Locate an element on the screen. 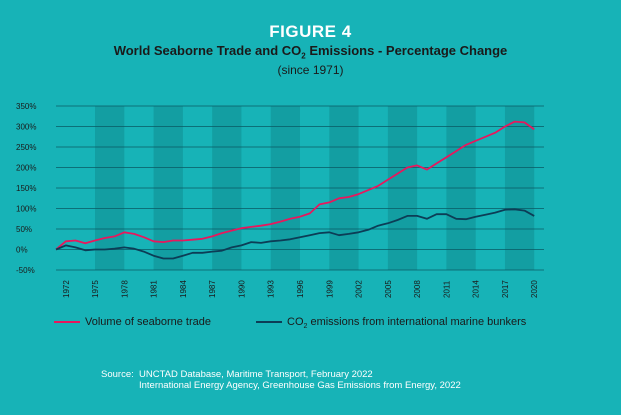  x-tick-label: 1990 is located at coordinates (241, 289).